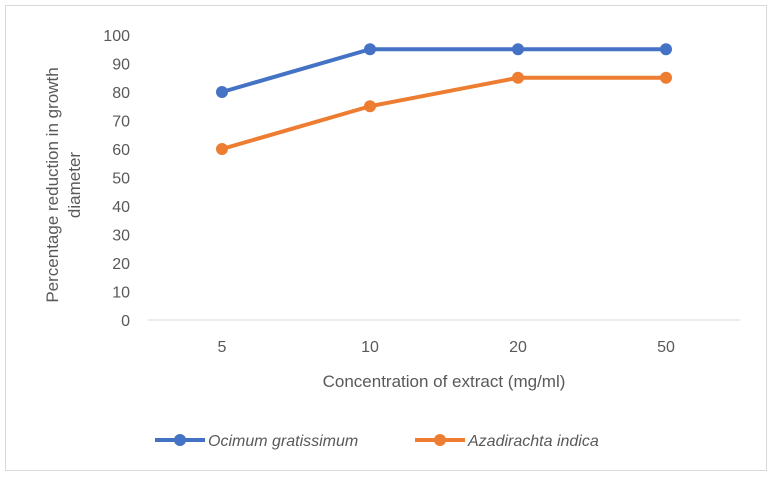  What do you see at coordinates (121, 293) in the screenshot?
I see `y-tick-label: 10` at bounding box center [121, 293].